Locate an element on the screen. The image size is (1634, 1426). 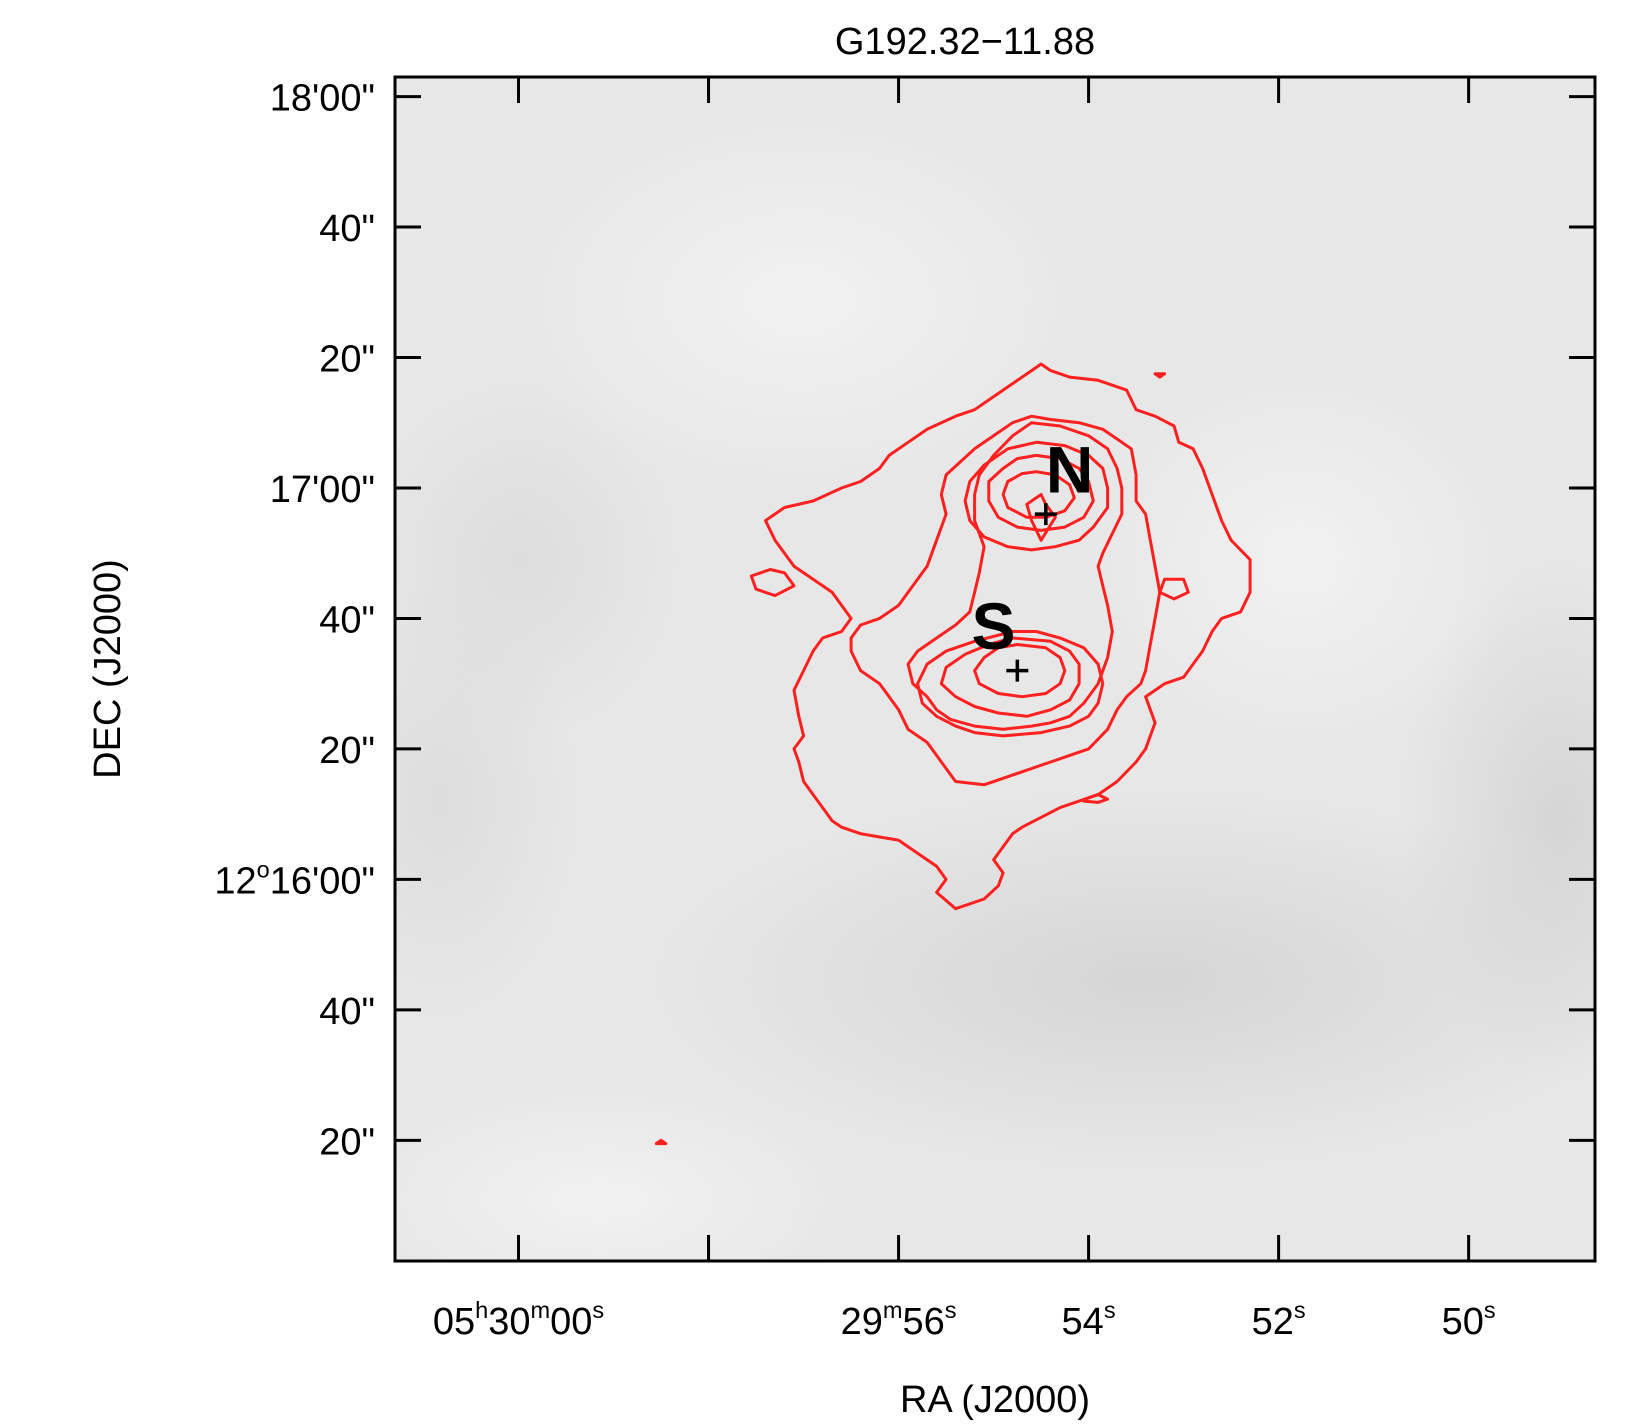
source-label: N is located at coordinates (1070, 469).